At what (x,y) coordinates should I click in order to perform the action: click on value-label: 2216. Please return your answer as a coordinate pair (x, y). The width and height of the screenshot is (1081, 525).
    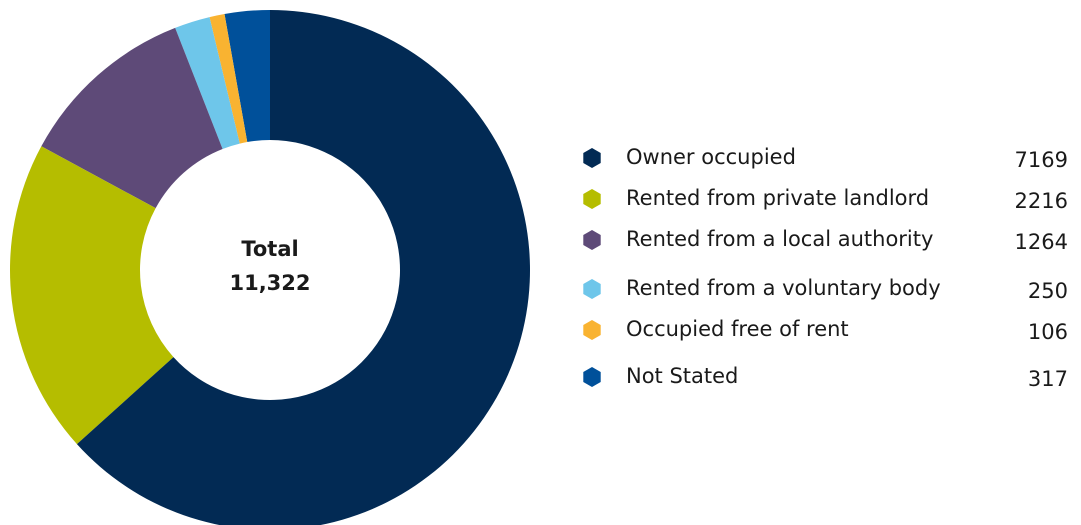
    Looking at the image, I should click on (1041, 201).